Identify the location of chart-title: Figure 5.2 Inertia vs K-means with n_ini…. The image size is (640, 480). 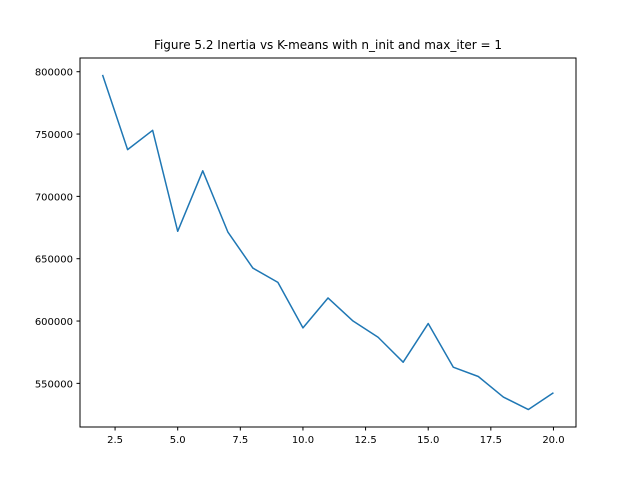
(328, 45).